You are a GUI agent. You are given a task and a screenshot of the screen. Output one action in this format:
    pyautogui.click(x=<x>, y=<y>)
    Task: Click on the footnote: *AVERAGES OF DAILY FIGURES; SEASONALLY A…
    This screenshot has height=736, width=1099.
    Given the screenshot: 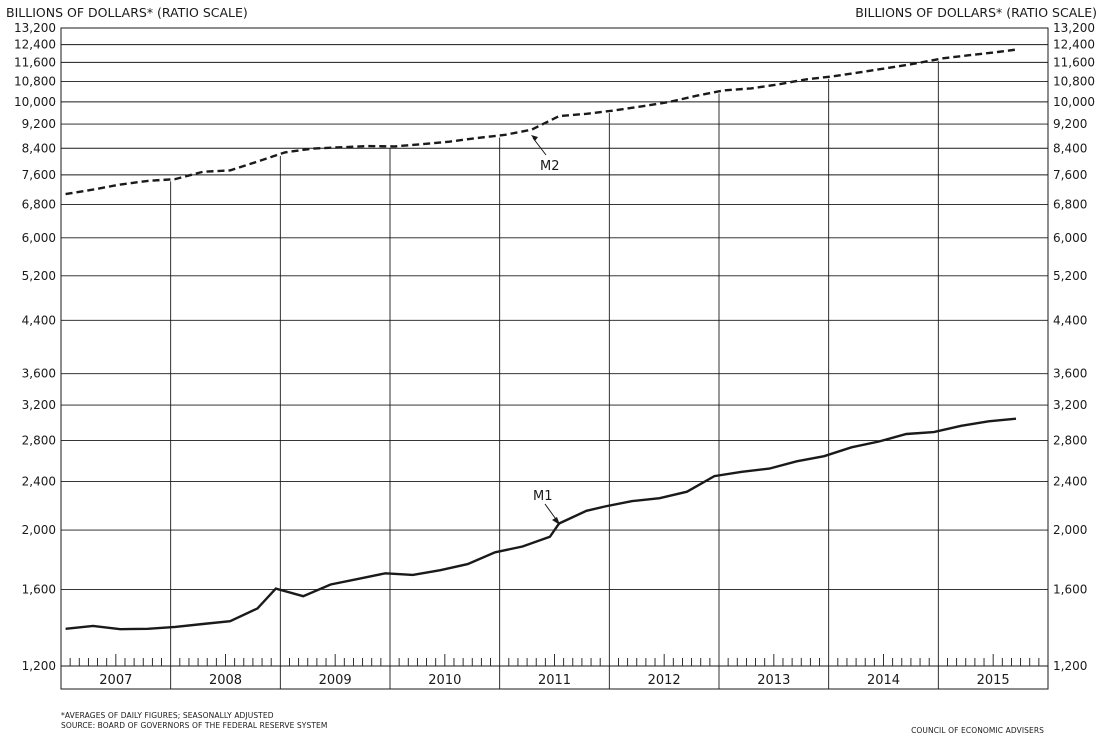 What is the action you would take?
    pyautogui.click(x=167, y=715)
    